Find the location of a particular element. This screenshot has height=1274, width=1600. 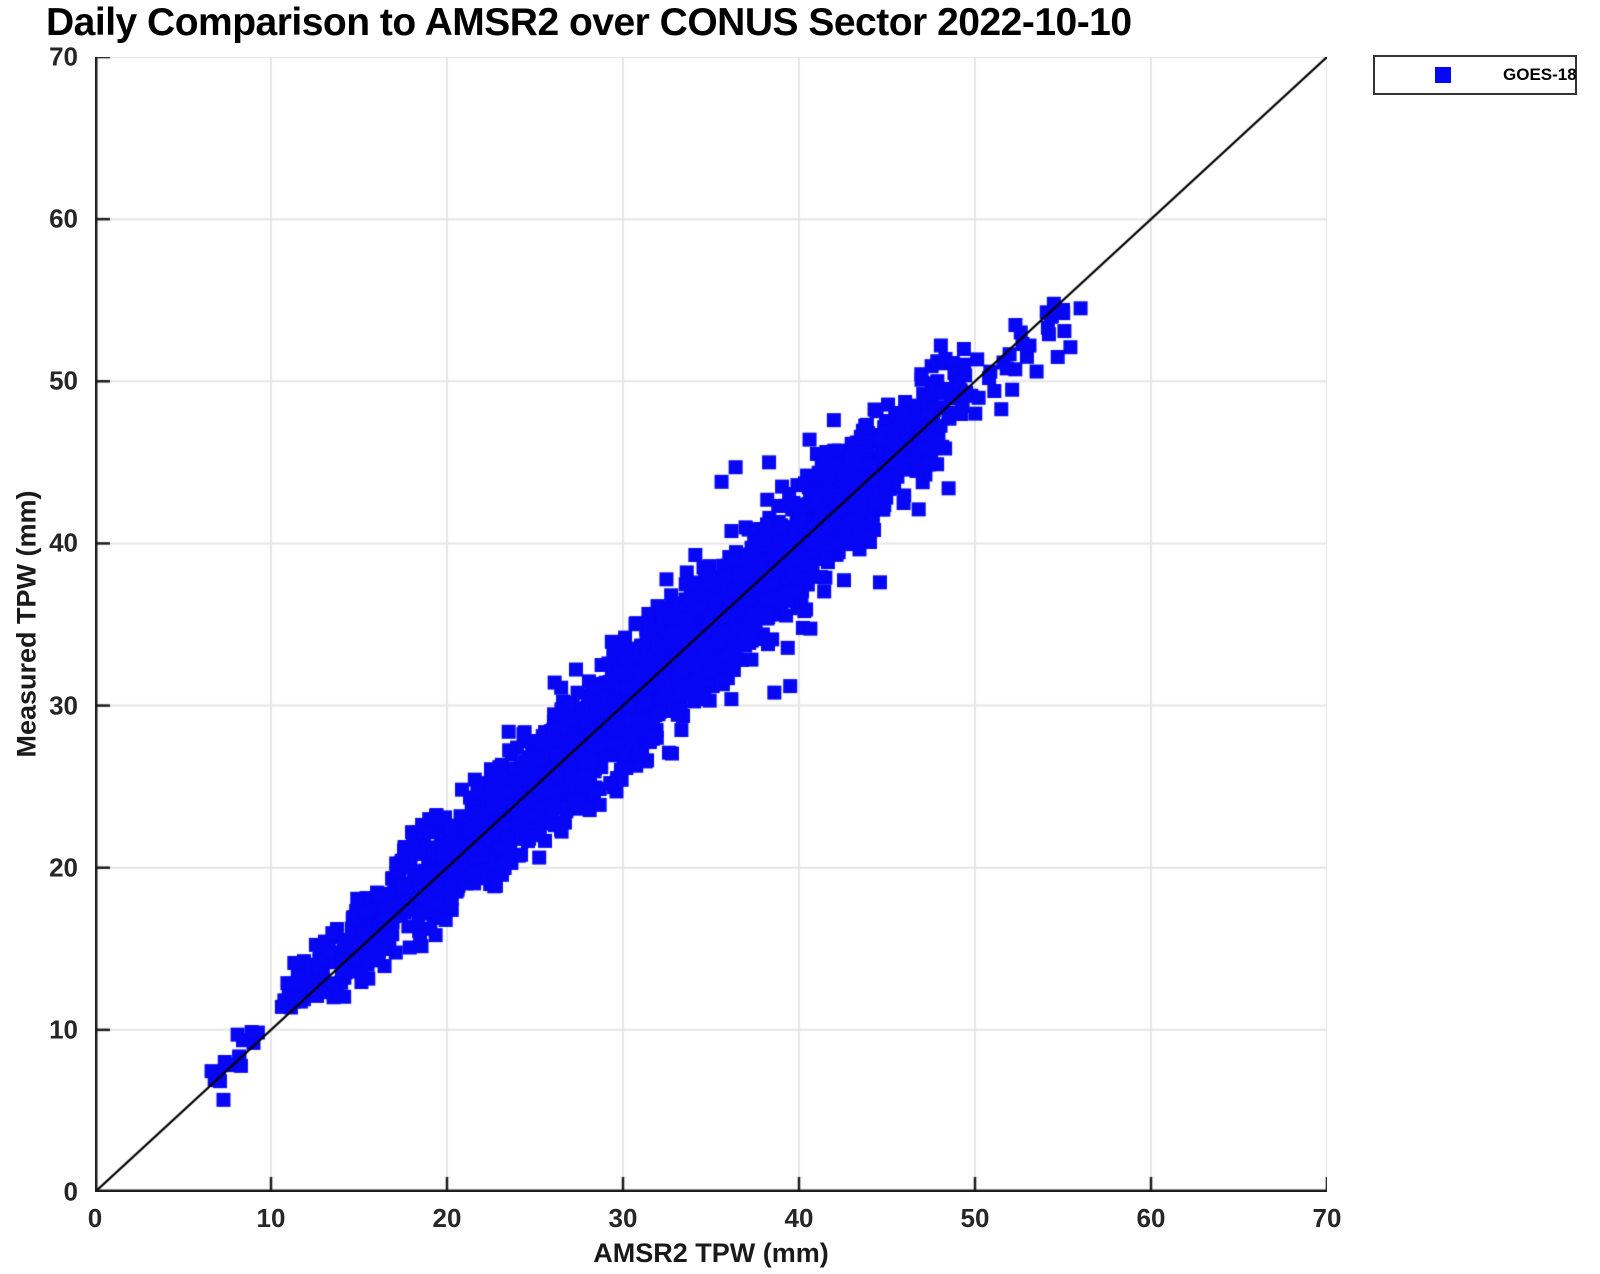

x-tick-label: 0 is located at coordinates (95, 1218).